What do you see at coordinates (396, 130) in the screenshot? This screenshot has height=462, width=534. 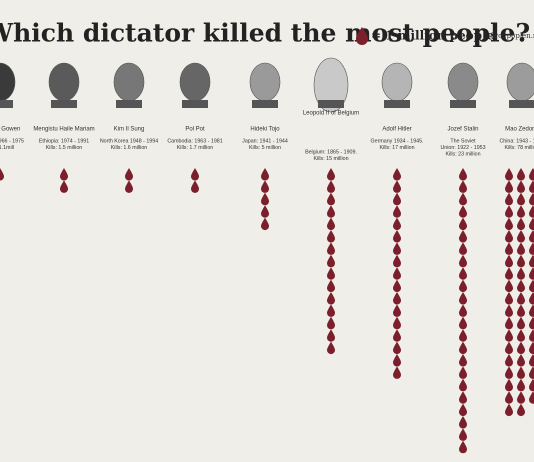 I see `person-name: Adolf Hitler` at bounding box center [396, 130].